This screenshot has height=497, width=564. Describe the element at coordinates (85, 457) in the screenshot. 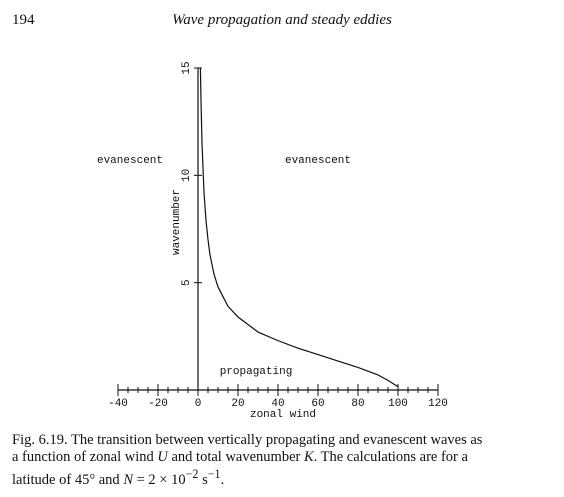

I see `caption-text: a function of zonal wind` at that location.